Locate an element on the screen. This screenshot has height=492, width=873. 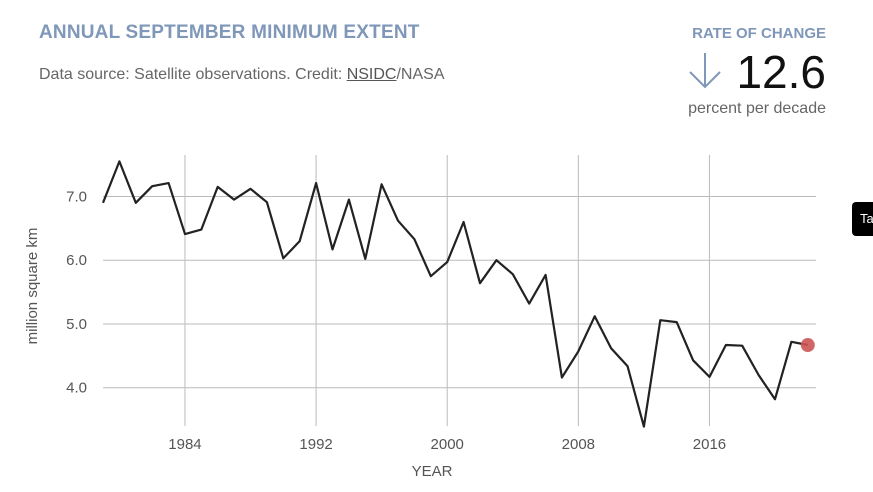
x-tick-label: 1984 is located at coordinates (184, 444).